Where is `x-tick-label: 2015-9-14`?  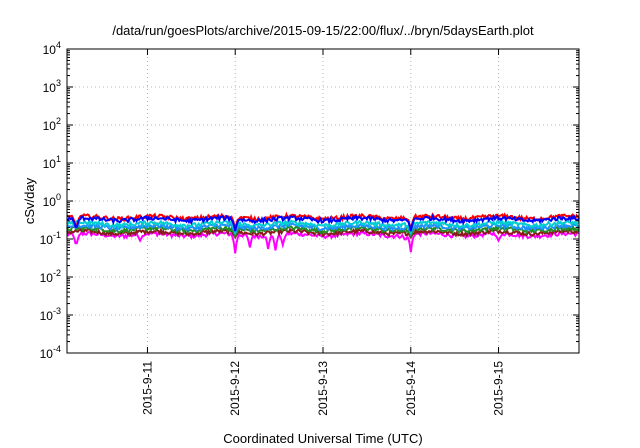 x-tick-label: 2015-9-14 is located at coordinates (411, 388).